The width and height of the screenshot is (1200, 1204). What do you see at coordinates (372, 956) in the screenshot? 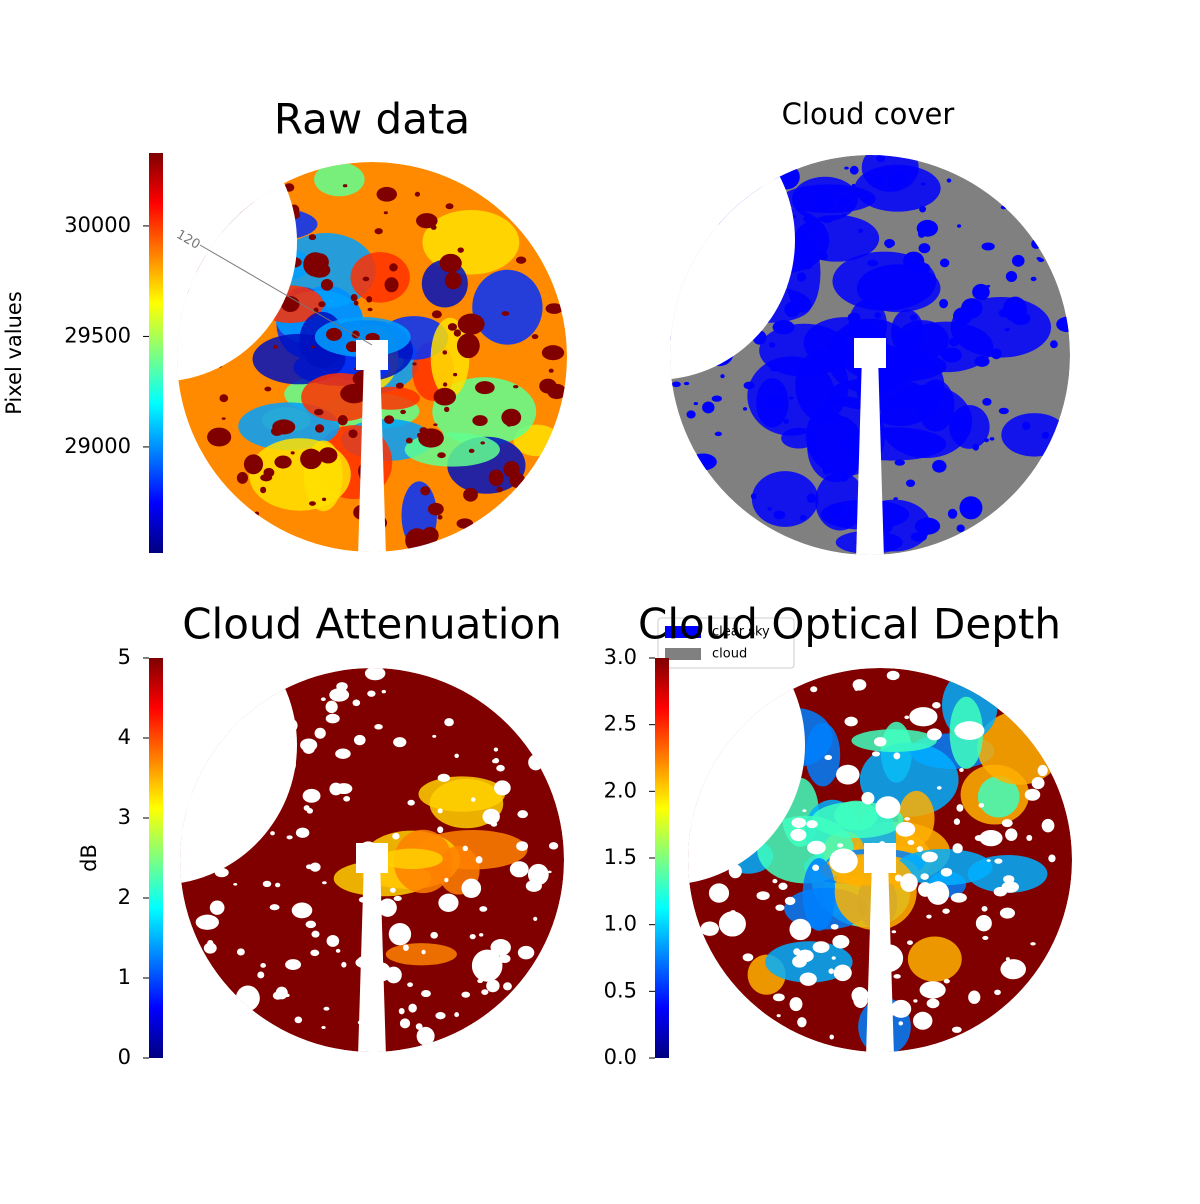
I see `mast-shadow` at bounding box center [372, 956].